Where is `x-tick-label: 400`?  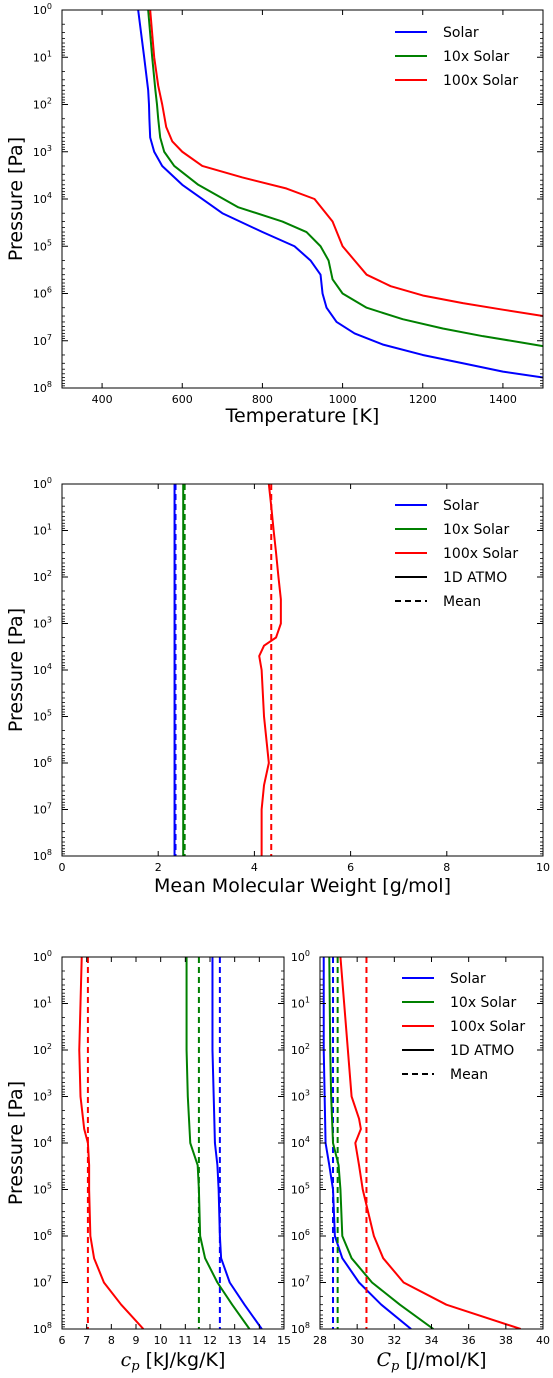
x-tick-label: 400 is located at coordinates (102, 399).